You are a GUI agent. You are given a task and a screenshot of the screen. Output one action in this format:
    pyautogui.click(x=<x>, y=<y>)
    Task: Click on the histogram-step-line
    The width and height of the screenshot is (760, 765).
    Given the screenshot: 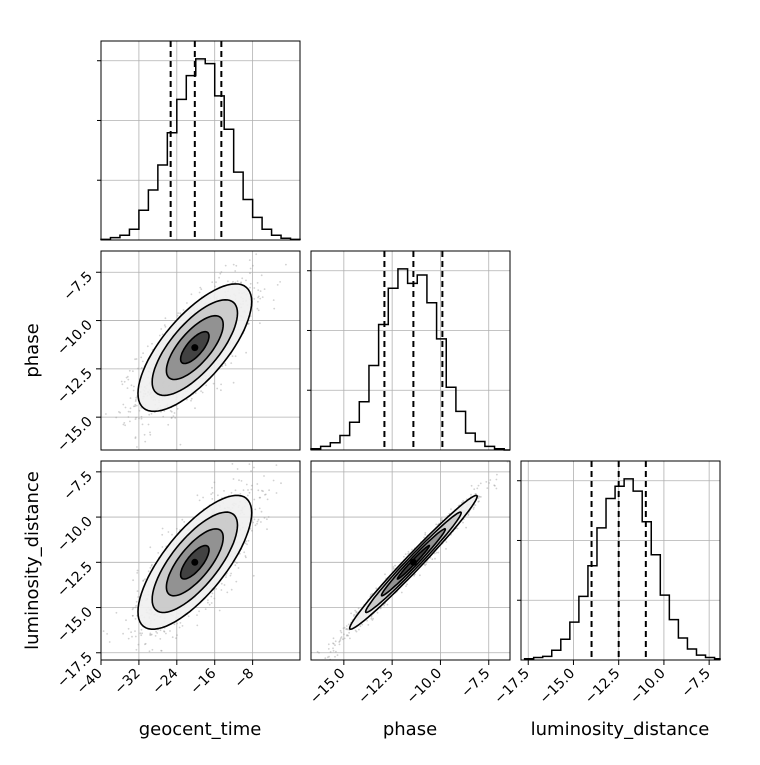 What is the action you would take?
    pyautogui.click(x=622, y=569)
    